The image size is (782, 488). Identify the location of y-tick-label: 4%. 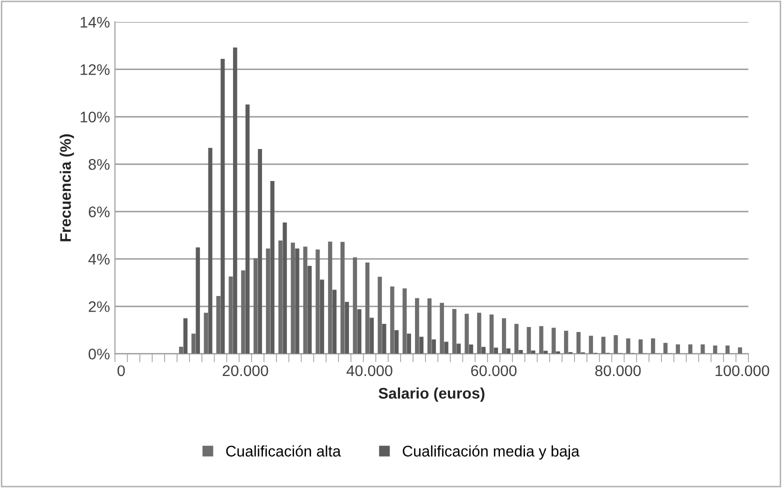
(99, 259).